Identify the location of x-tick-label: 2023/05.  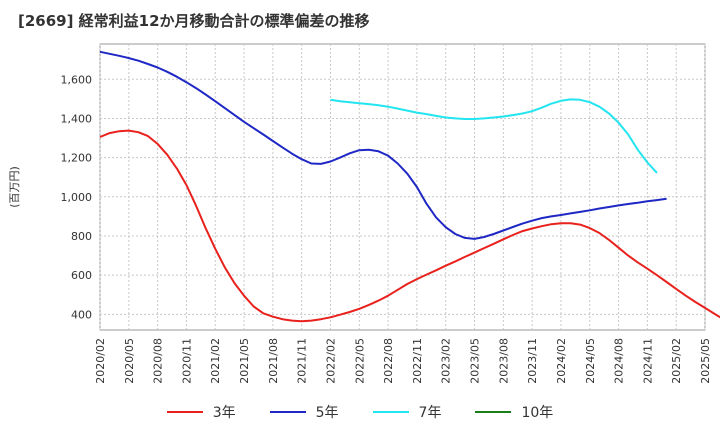
(475, 361).